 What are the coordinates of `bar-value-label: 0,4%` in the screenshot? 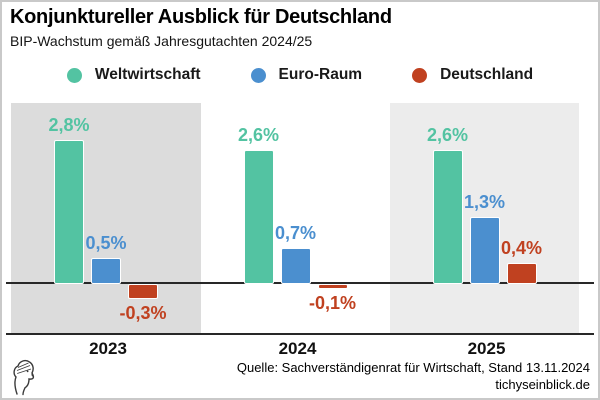 It's located at (521, 248).